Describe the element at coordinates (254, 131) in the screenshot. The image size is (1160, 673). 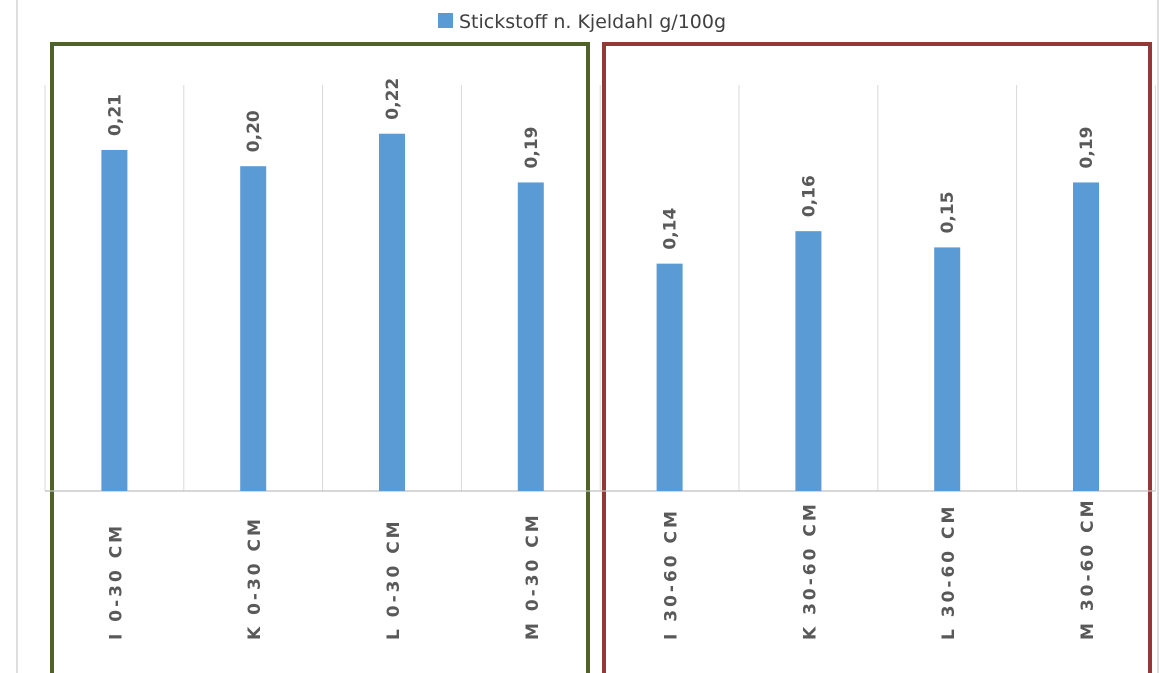
I see `data-label: 0,20` at that location.